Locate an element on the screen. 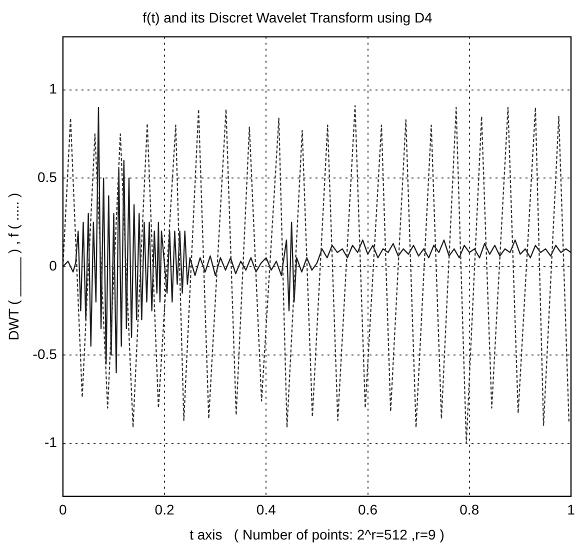 This screenshot has height=552, width=583. x-tick-label: 0.8 is located at coordinates (470, 510).